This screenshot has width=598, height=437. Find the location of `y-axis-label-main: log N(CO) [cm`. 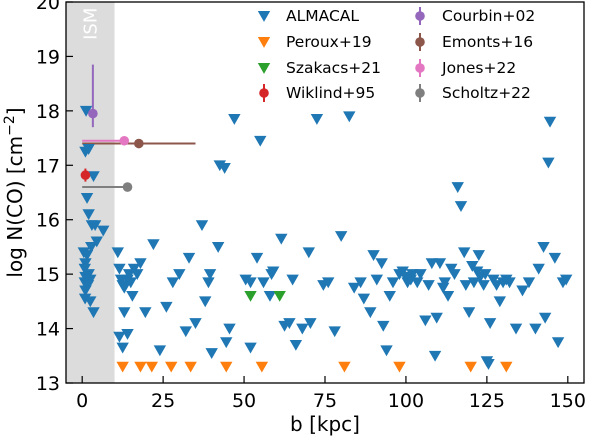

y-axis-label-main: log N(CO) [cm is located at coordinates (15, 207).